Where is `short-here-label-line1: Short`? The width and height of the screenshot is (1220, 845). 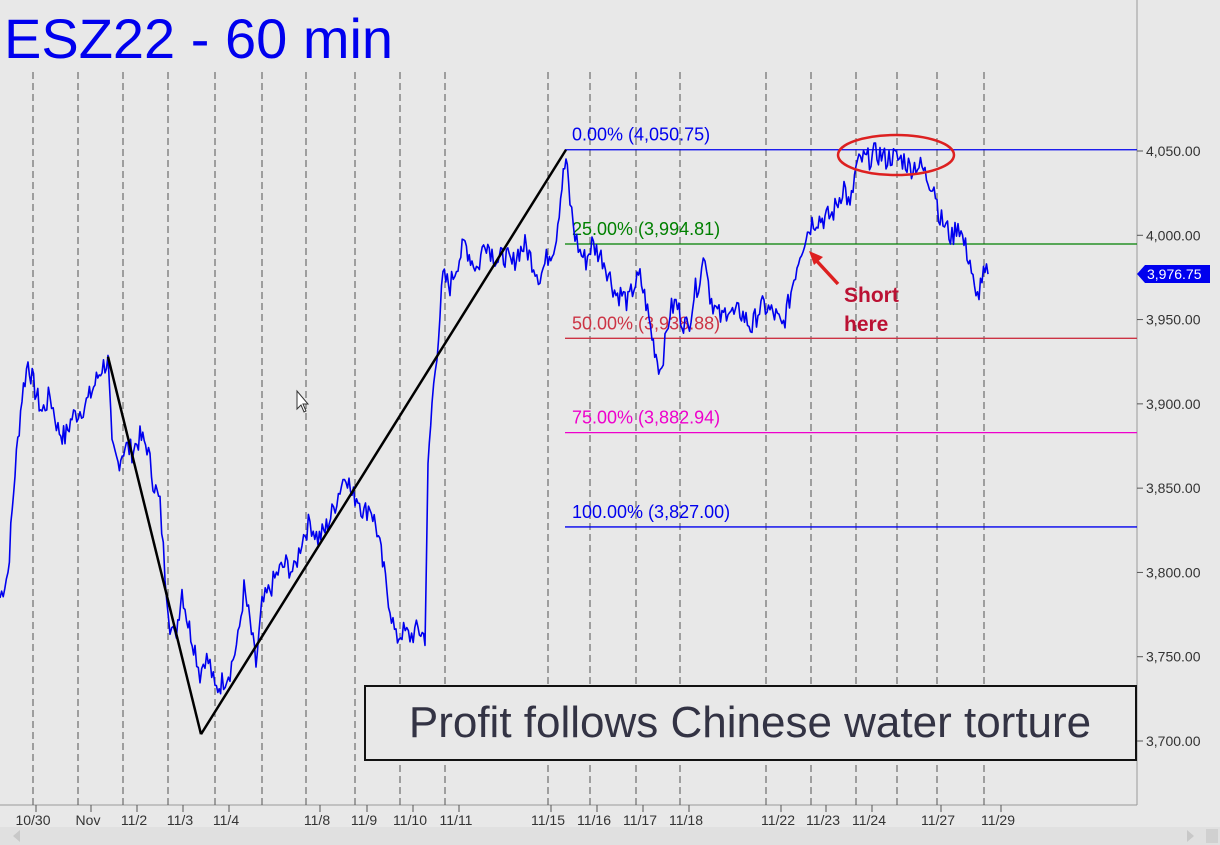
short-here-label-line1: Short is located at coordinates (871, 295).